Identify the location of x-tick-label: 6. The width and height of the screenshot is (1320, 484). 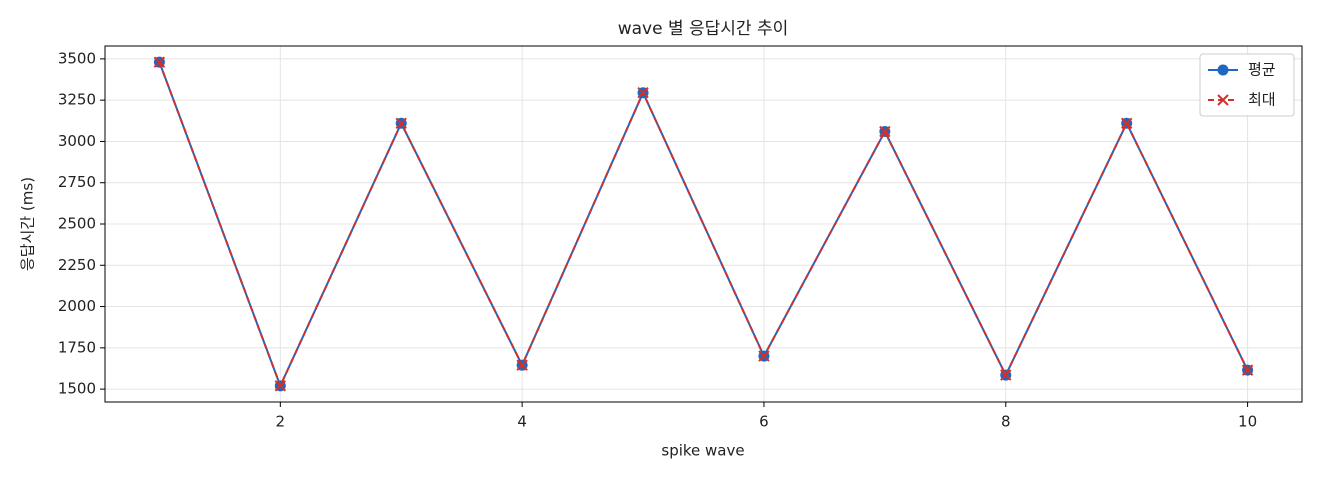
(764, 422).